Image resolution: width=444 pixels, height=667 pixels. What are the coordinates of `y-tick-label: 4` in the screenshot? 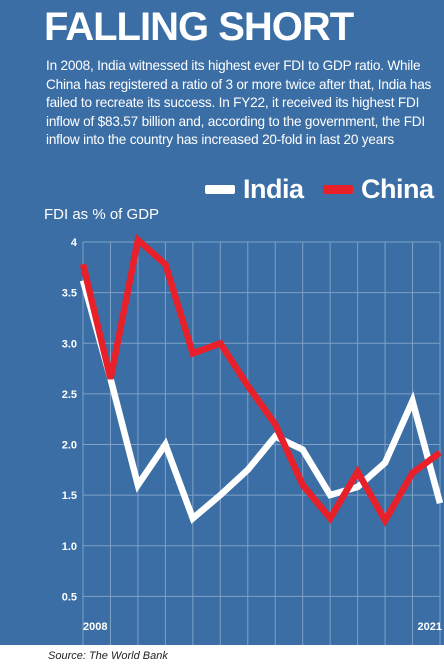 It's located at (74, 243).